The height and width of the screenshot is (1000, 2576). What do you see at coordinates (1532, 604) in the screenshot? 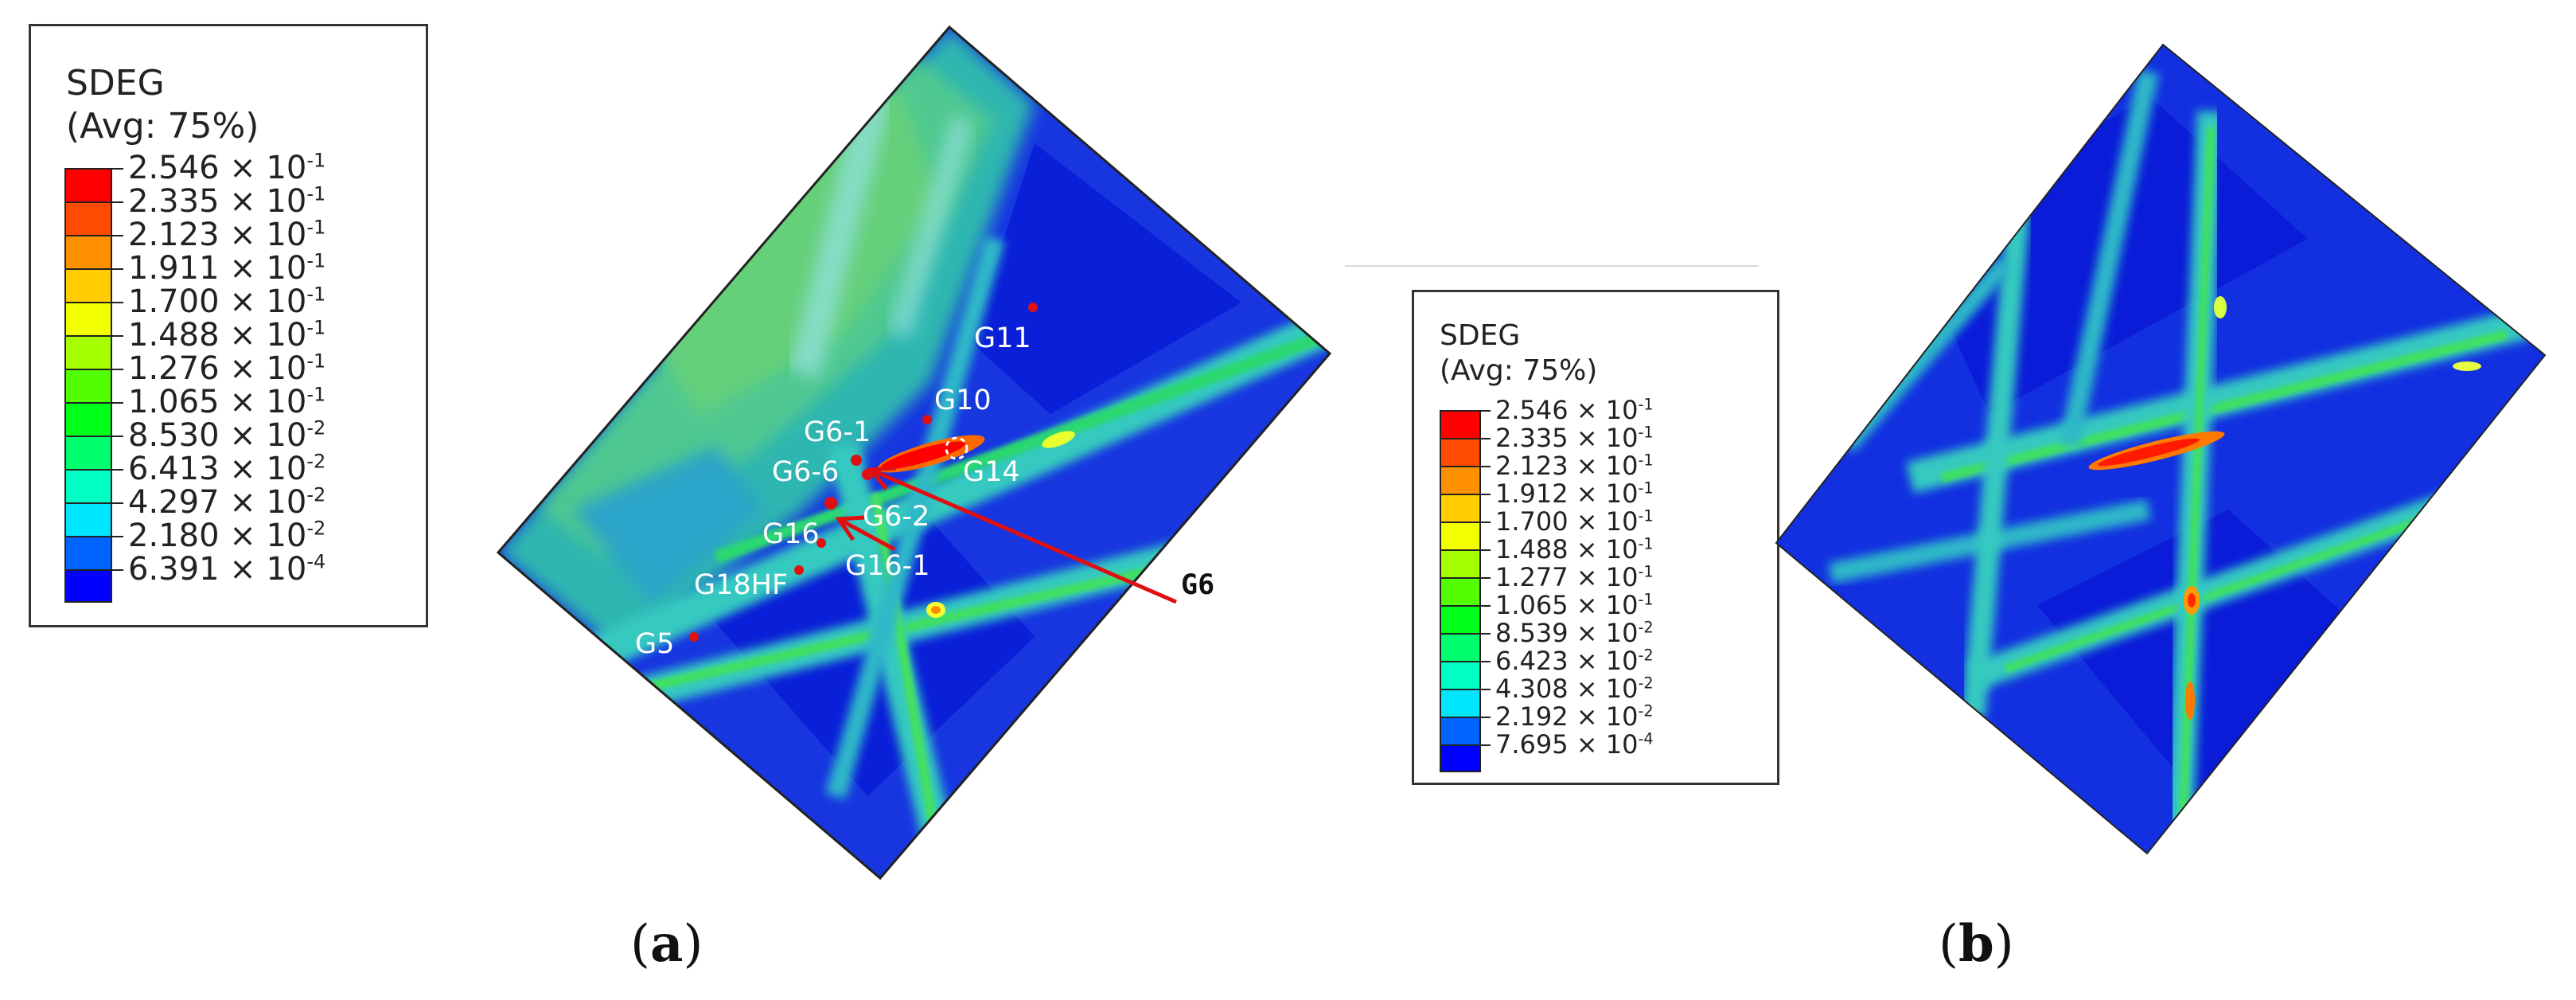
I see `legend-mantissa: 1.065` at bounding box center [1532, 604].